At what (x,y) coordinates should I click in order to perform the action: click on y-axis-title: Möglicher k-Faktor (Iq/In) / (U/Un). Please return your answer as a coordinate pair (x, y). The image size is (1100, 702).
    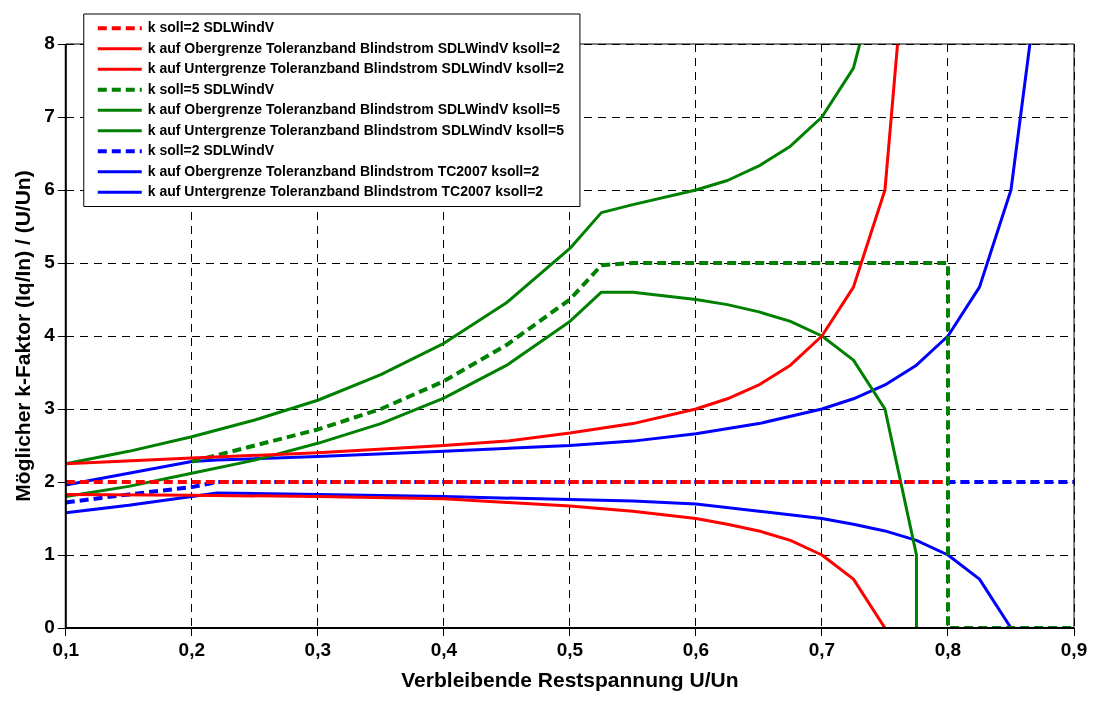
    Looking at the image, I should click on (23, 336).